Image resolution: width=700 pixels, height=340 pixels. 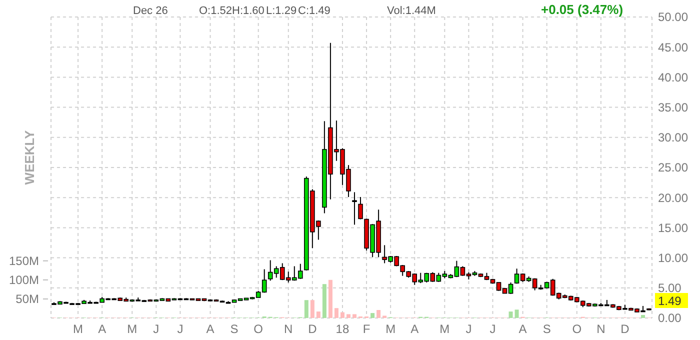 What do you see at coordinates (23, 280) in the screenshot?
I see `y2-tick-label: 100M` at bounding box center [23, 280].